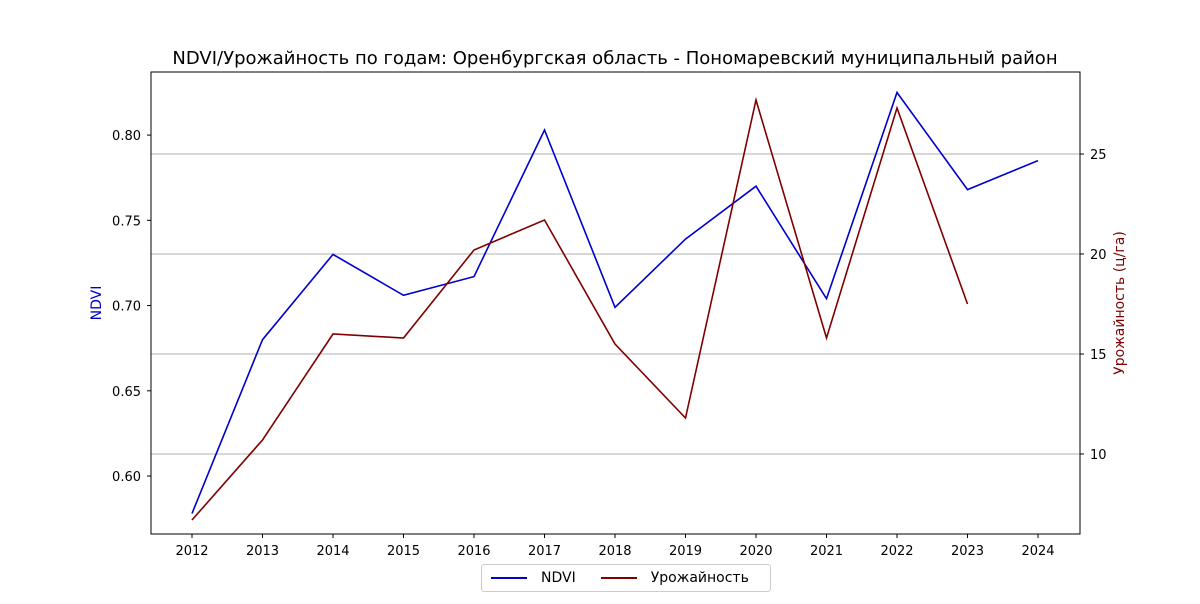 This screenshot has height=604, width=1200. Describe the element at coordinates (509, 578) in the screenshot. I see `legend-swatch-ndvi` at that location.